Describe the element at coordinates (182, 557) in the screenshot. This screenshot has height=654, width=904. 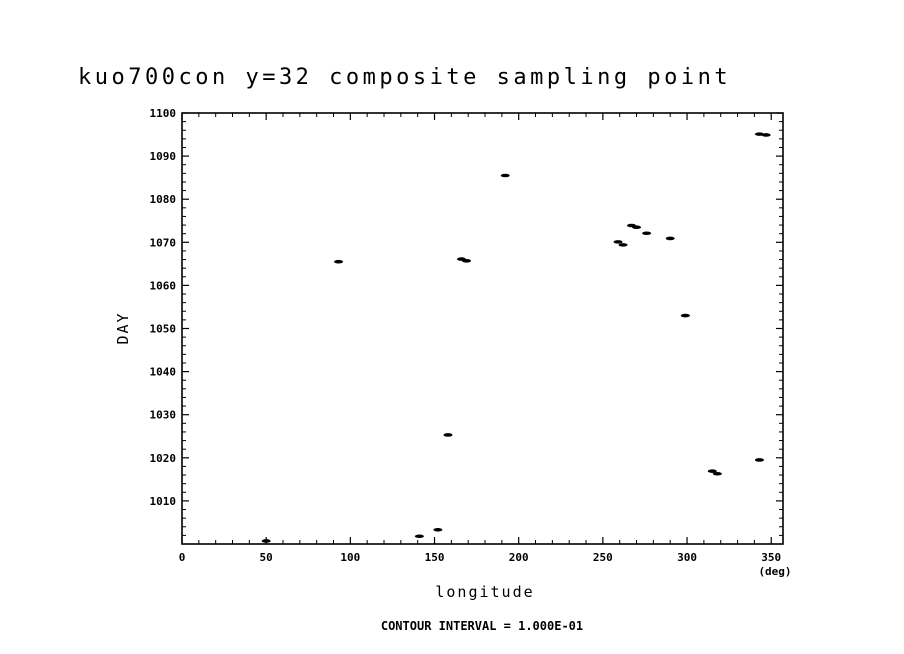
I see `x-tick-label: 0` at that location.